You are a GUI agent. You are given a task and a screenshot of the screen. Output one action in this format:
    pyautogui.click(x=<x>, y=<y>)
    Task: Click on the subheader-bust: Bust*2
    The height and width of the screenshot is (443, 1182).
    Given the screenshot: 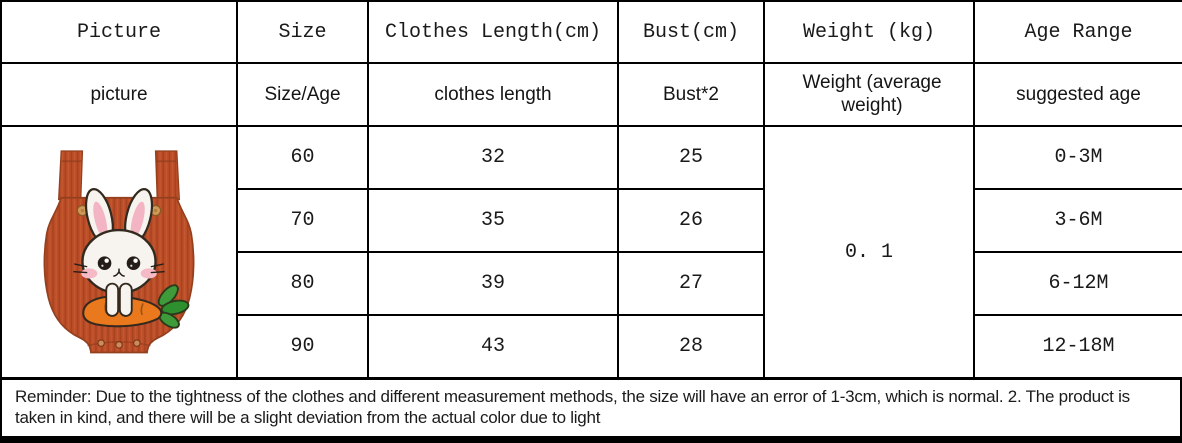 What is the action you would take?
    pyautogui.click(x=691, y=94)
    